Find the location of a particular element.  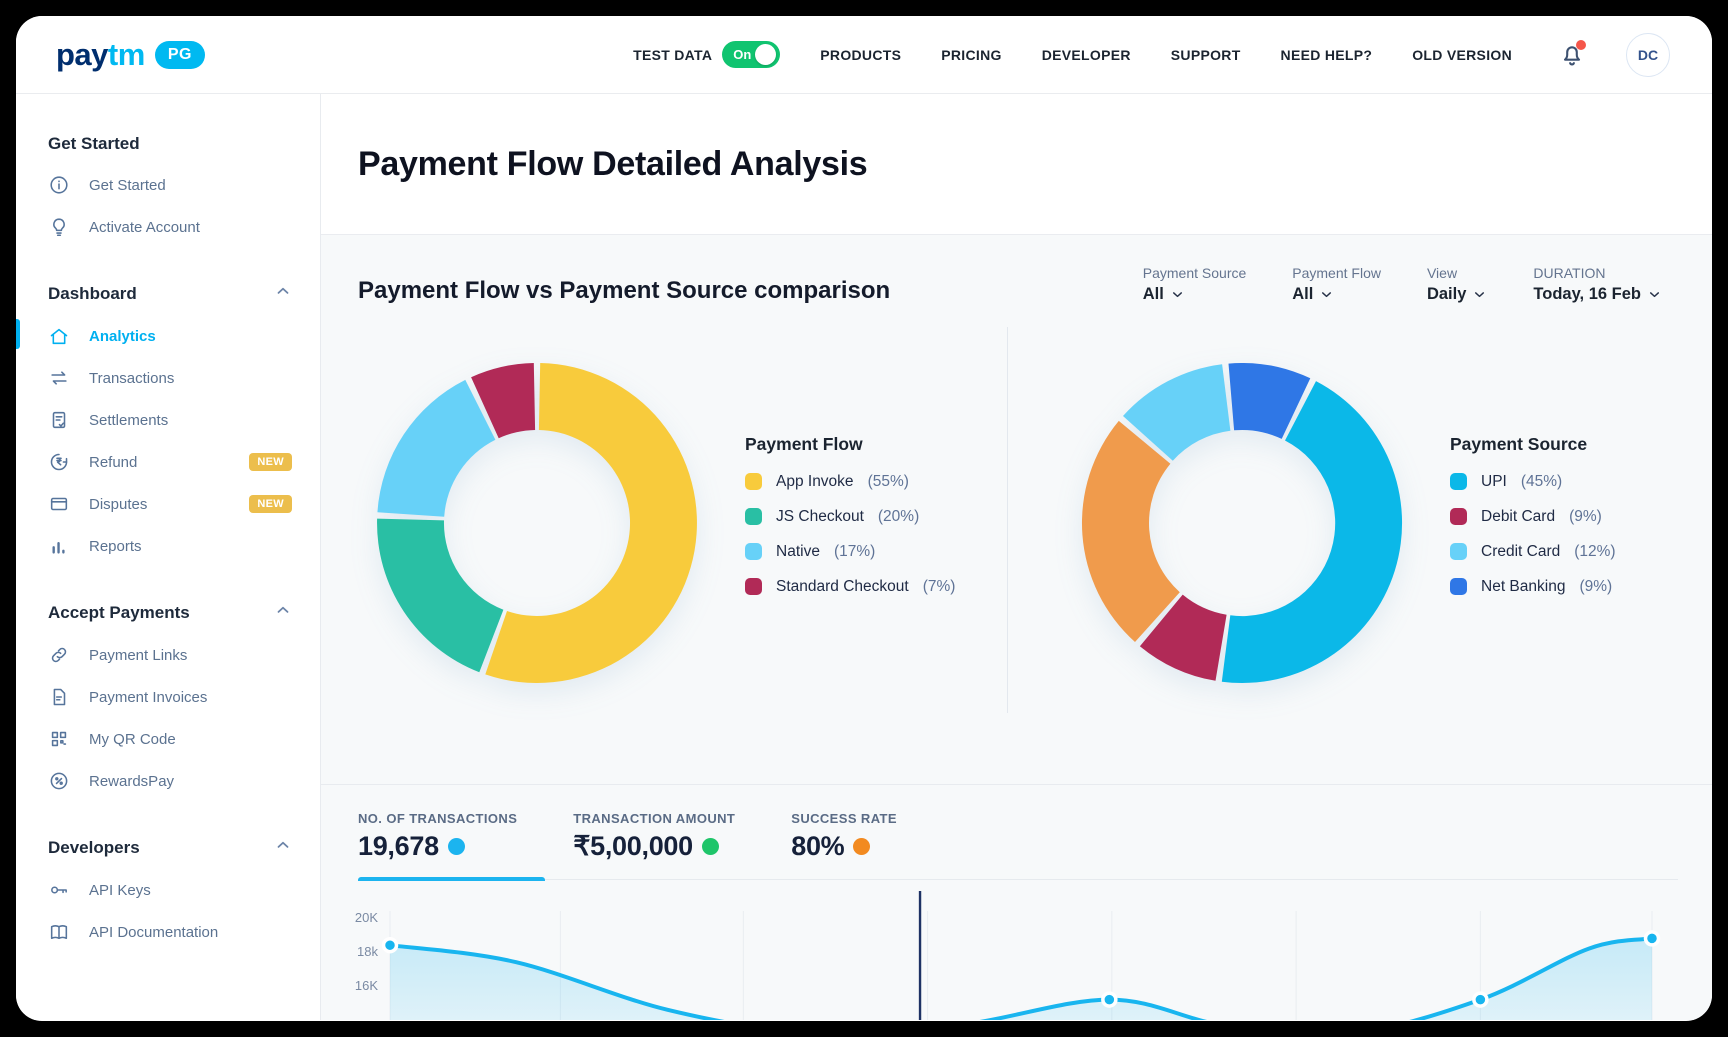

bulb-icon is located at coordinates (59, 227).